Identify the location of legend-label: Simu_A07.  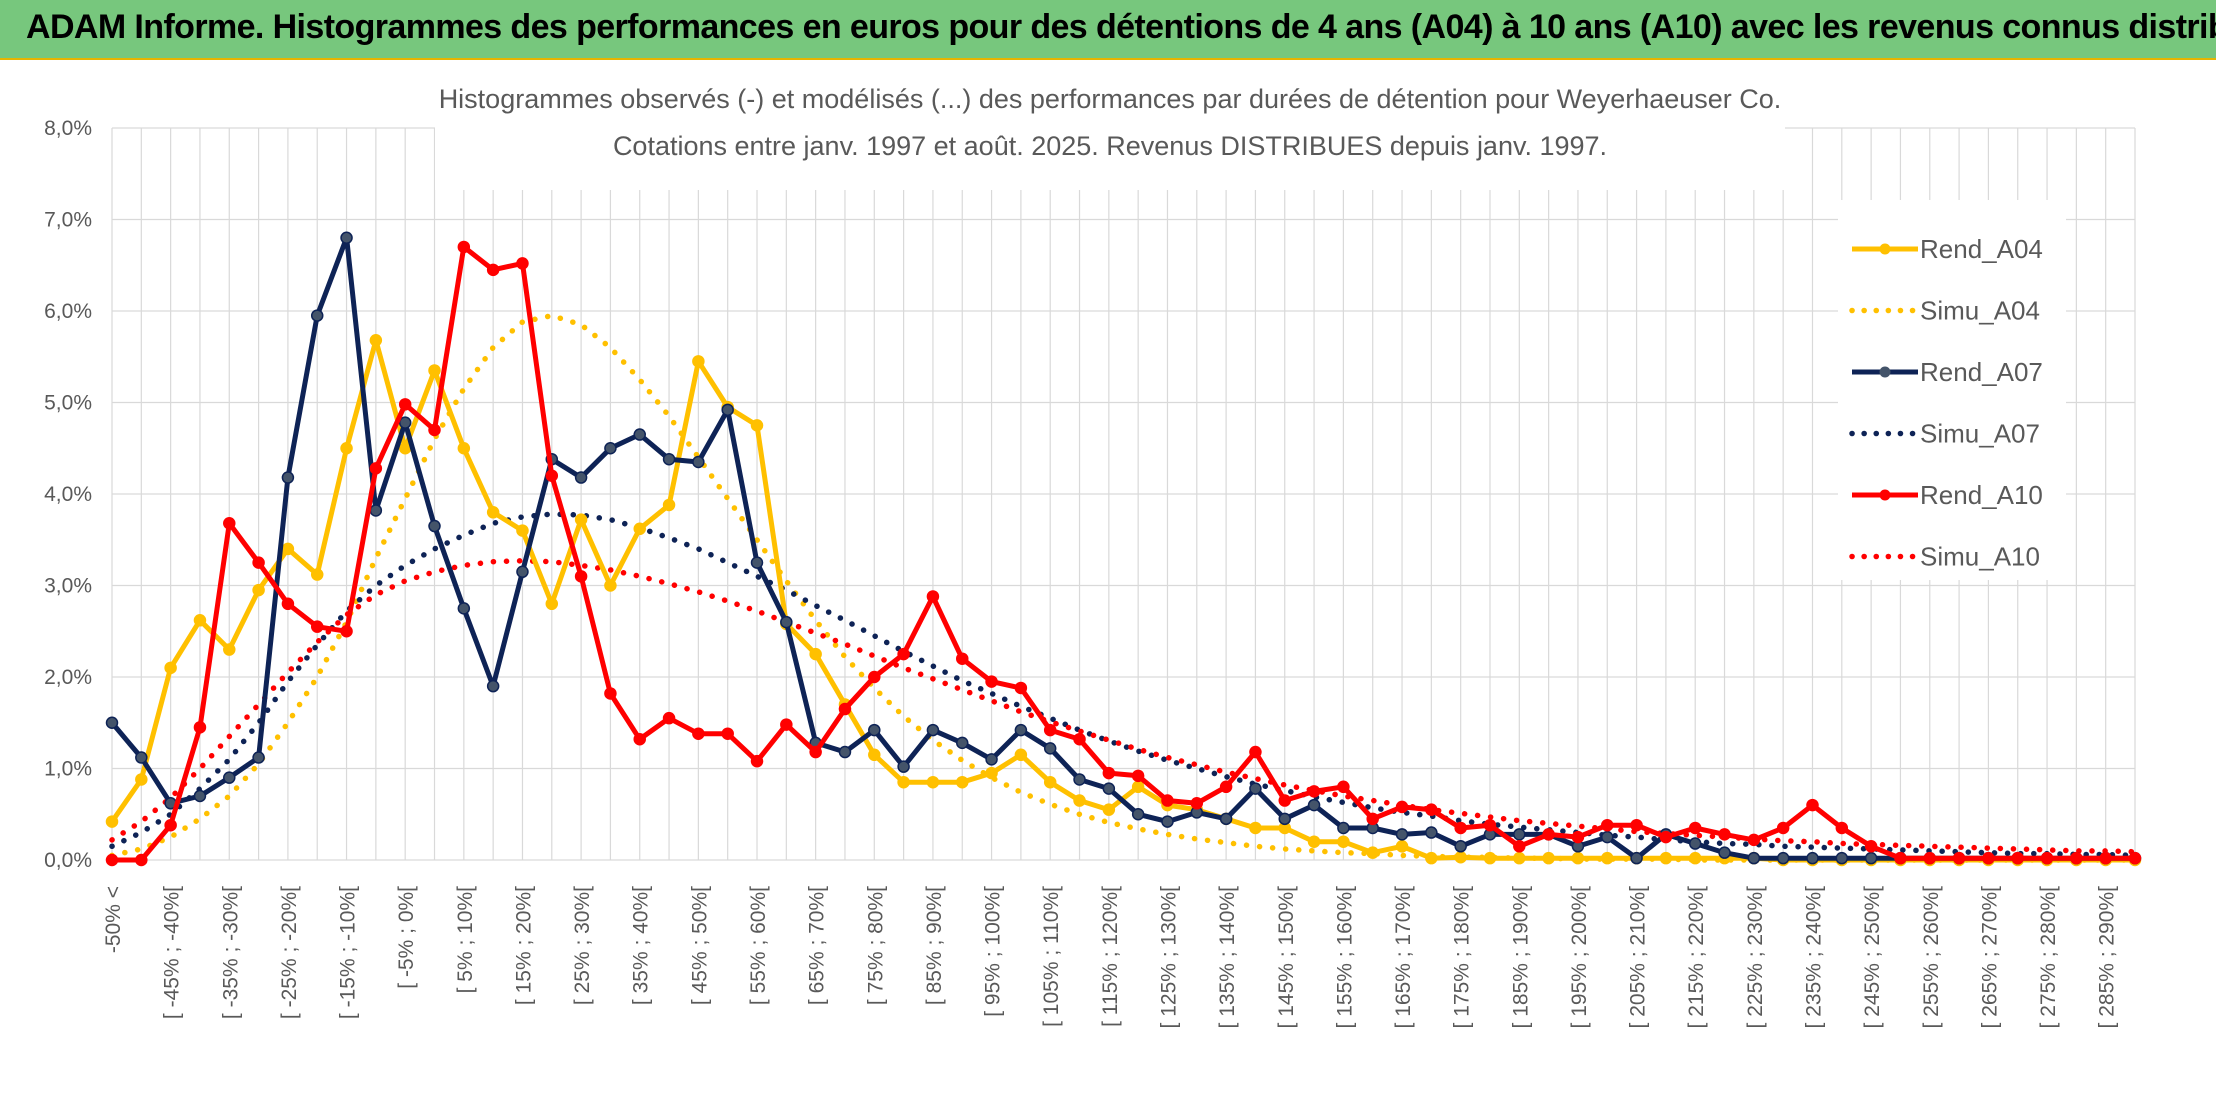
(1980, 434).